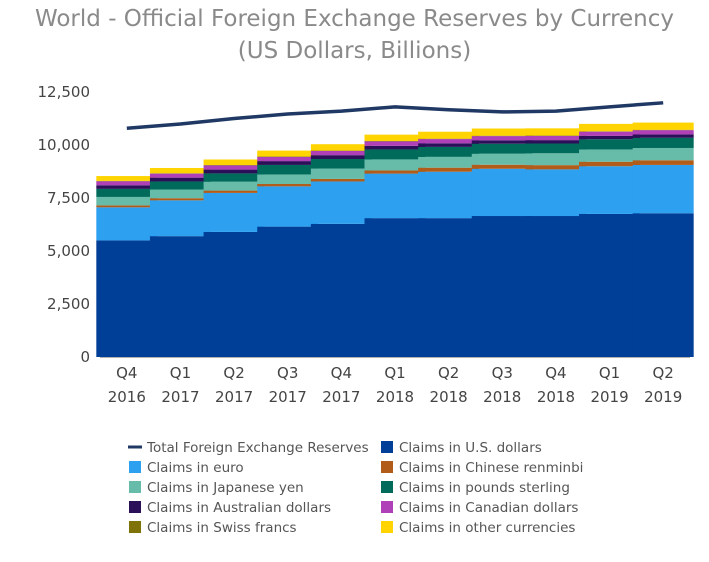 This screenshot has height=562, width=709. Describe the element at coordinates (239, 508) in the screenshot. I see `legend-label: Claims in Australian dollars` at that location.